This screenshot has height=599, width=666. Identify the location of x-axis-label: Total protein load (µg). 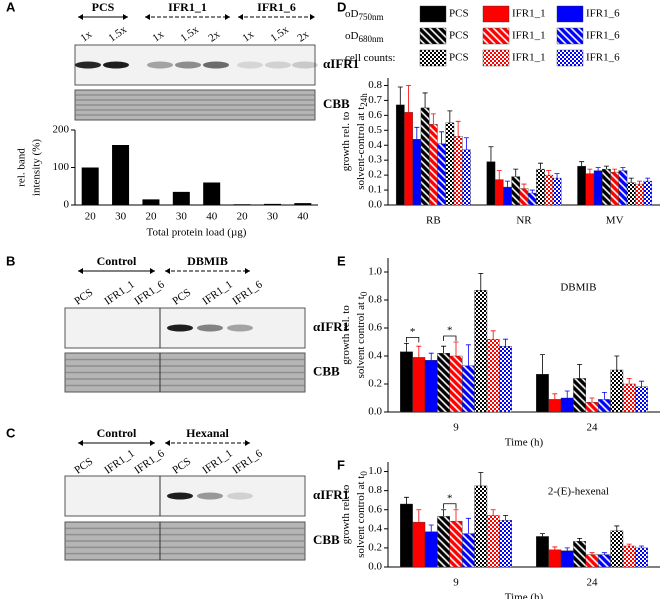
(197, 233).